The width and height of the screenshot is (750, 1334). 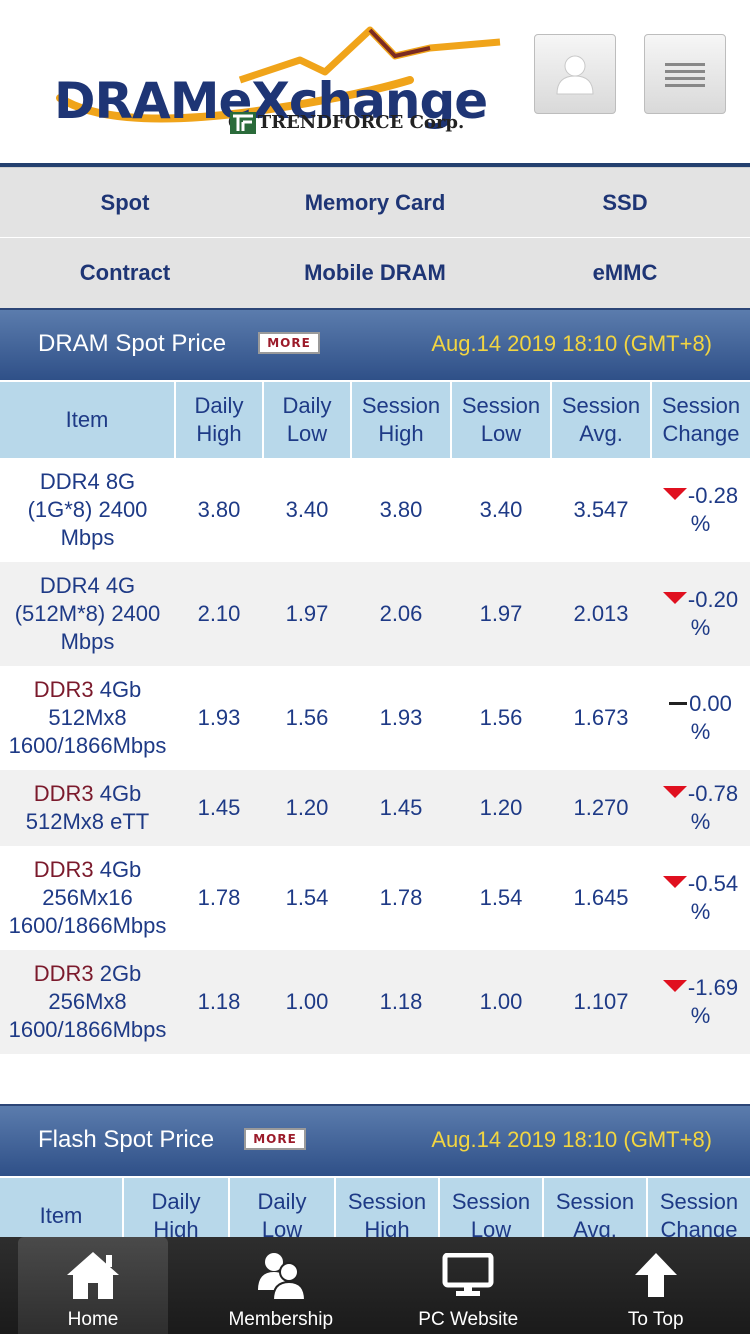 I want to click on logo-tagline: Of TRENDFORCE Corp., so click(x=346, y=123).